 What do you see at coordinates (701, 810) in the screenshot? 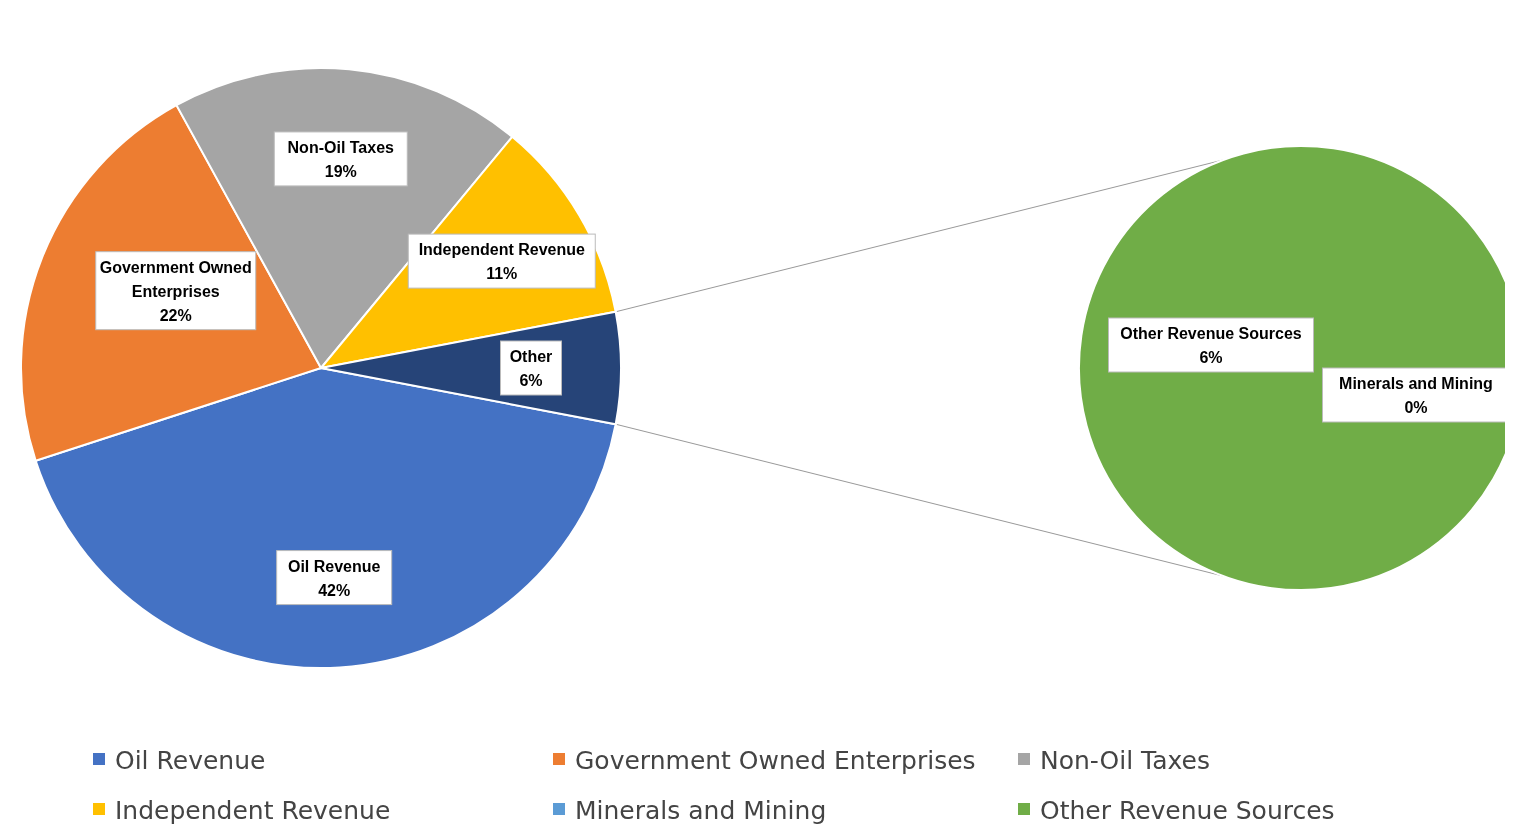
I see `legend-label: Minerals and Mining` at bounding box center [701, 810].